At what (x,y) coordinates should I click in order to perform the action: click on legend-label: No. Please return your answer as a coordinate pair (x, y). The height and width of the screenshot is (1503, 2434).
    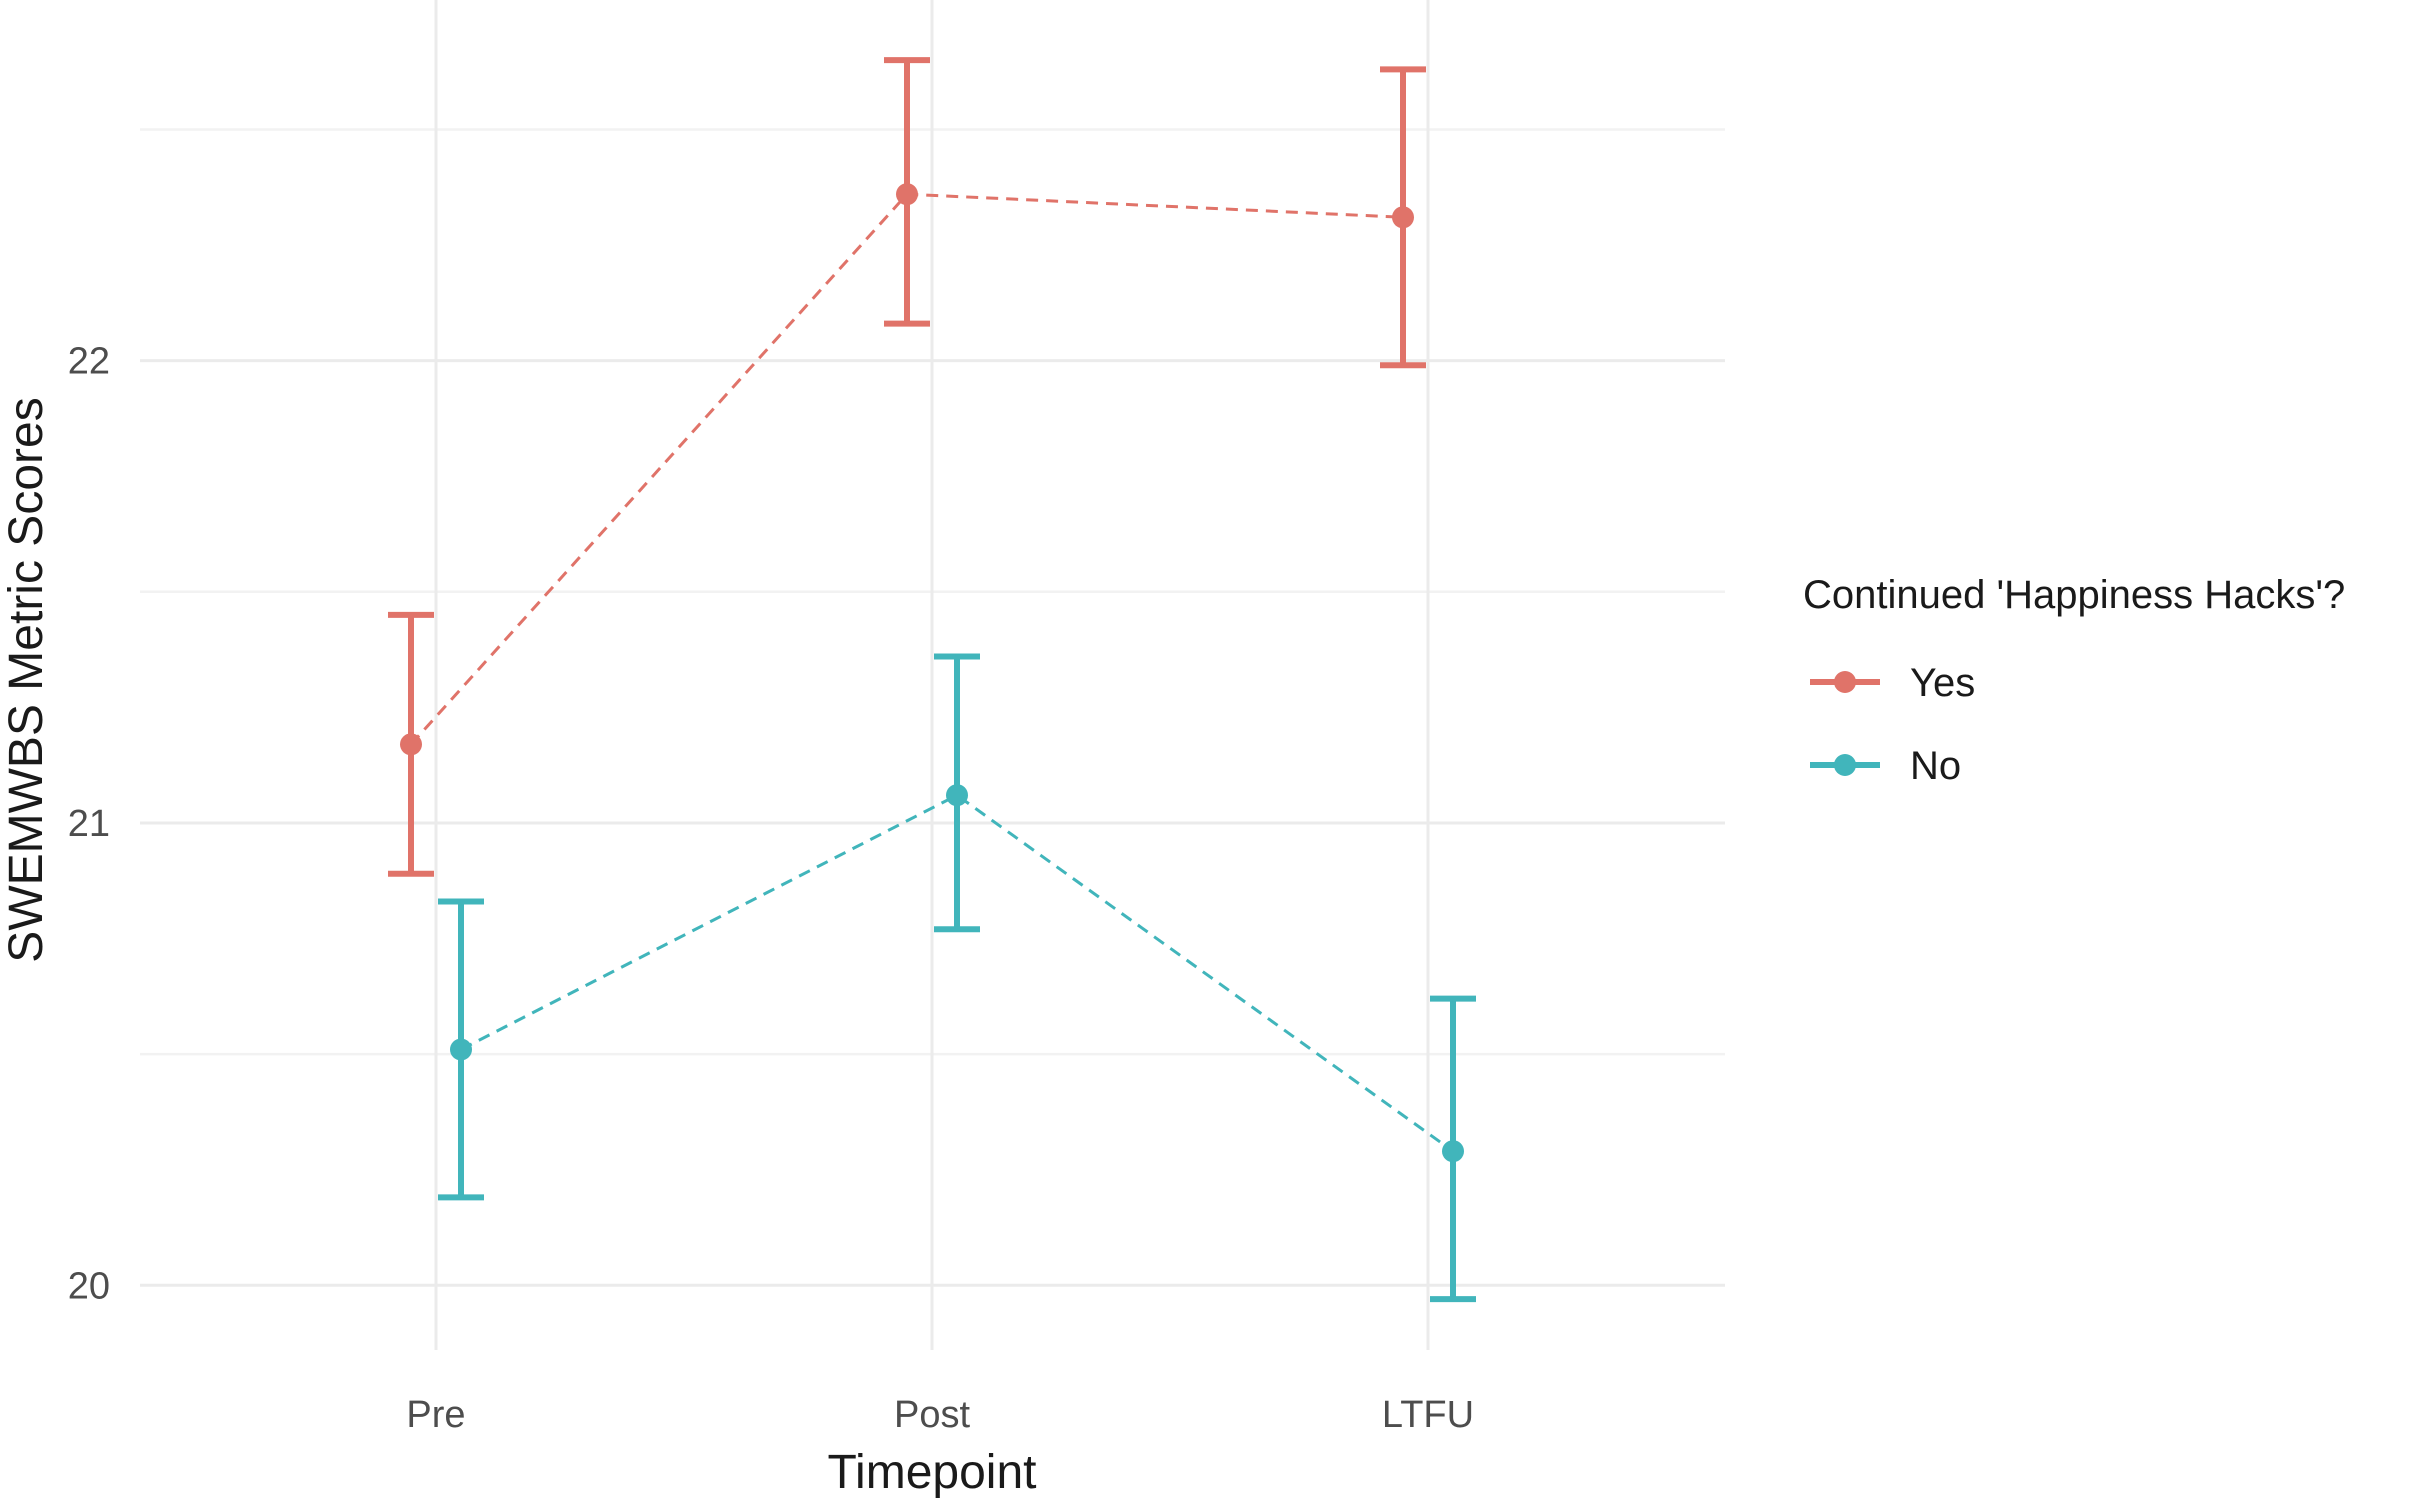
    Looking at the image, I should click on (1935, 766).